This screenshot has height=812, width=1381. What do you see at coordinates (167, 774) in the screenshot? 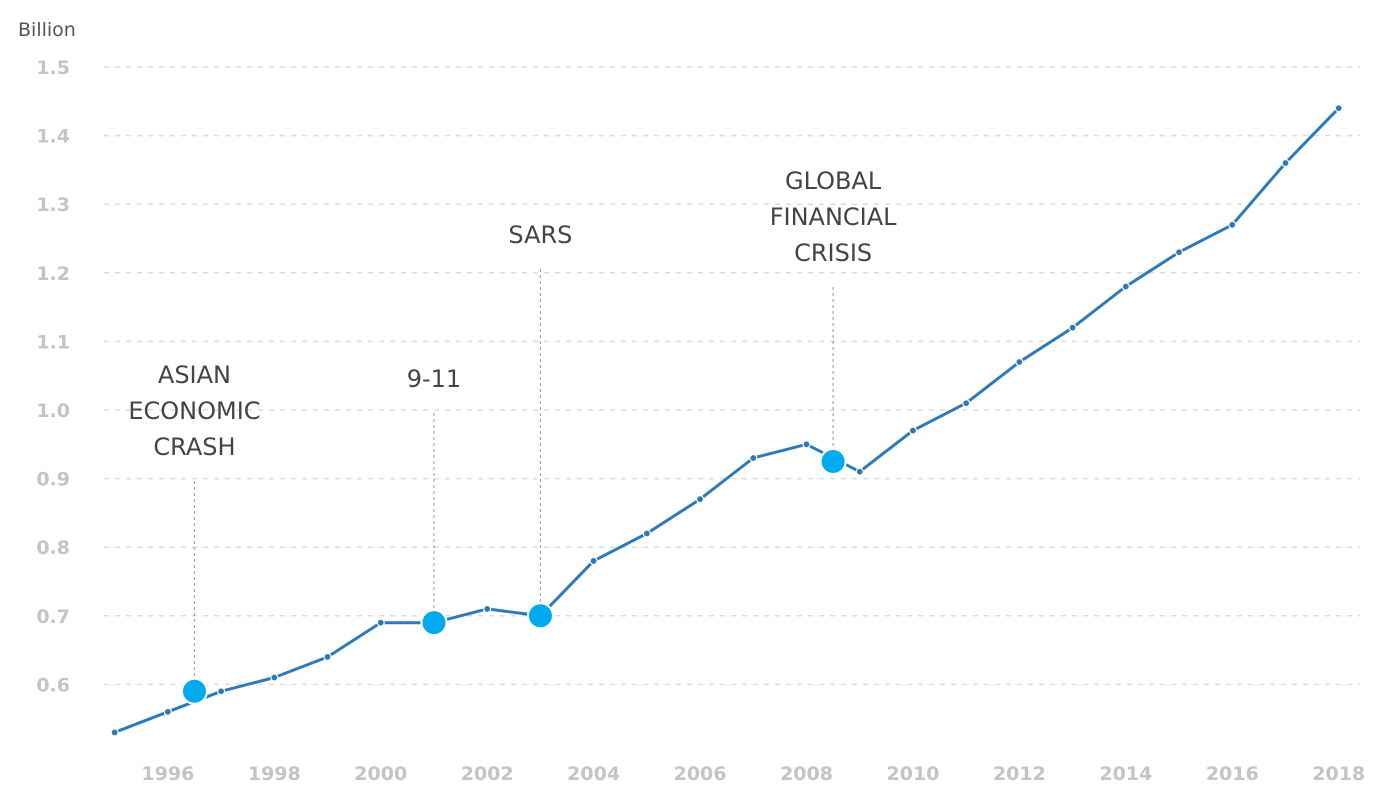
I see `x-tick-label: 1996` at bounding box center [167, 774].